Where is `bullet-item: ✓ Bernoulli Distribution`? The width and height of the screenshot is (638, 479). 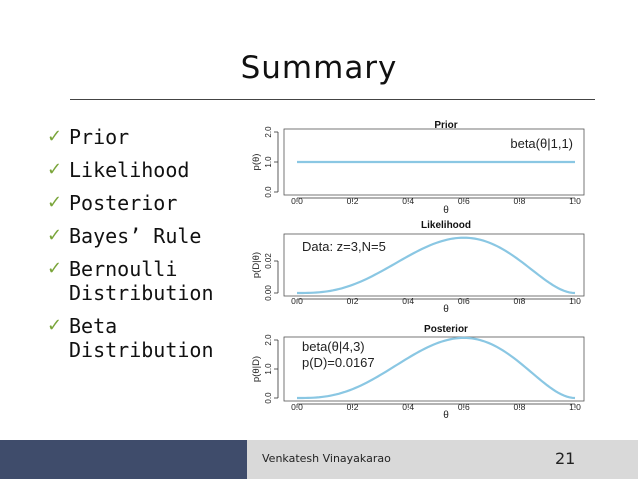 bullet-item: ✓ Bernoulli Distribution is located at coordinates (147, 281).